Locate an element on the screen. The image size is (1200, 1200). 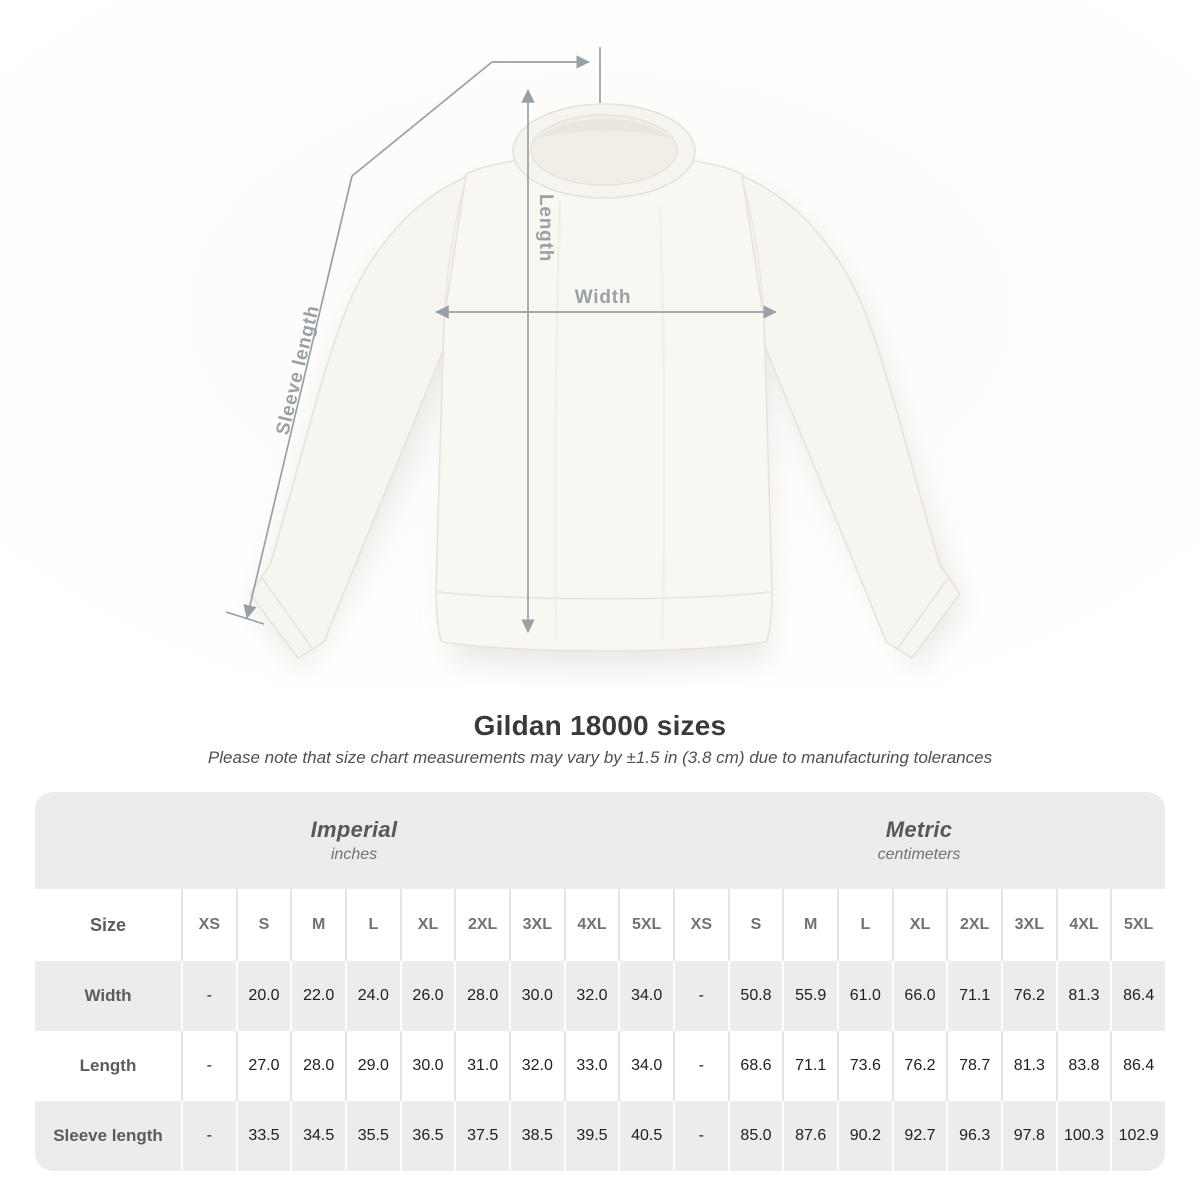
table-cell: 83.8 is located at coordinates (1083, 1066).